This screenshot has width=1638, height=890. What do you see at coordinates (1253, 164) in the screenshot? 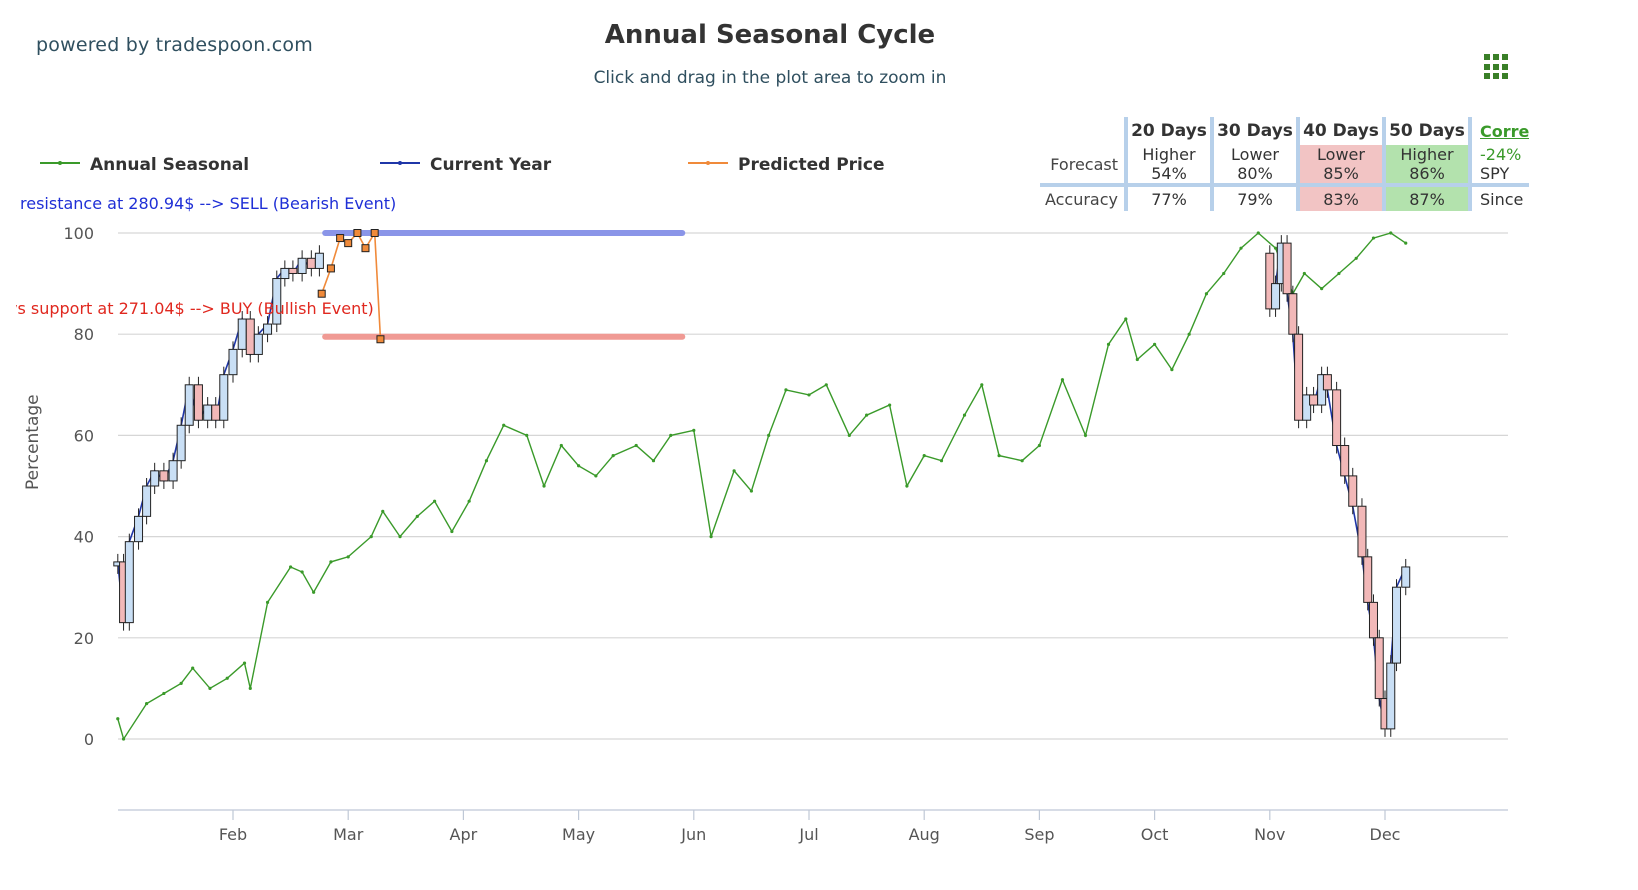
I see `forecast-cell-30: Lower 80%` at bounding box center [1253, 164].